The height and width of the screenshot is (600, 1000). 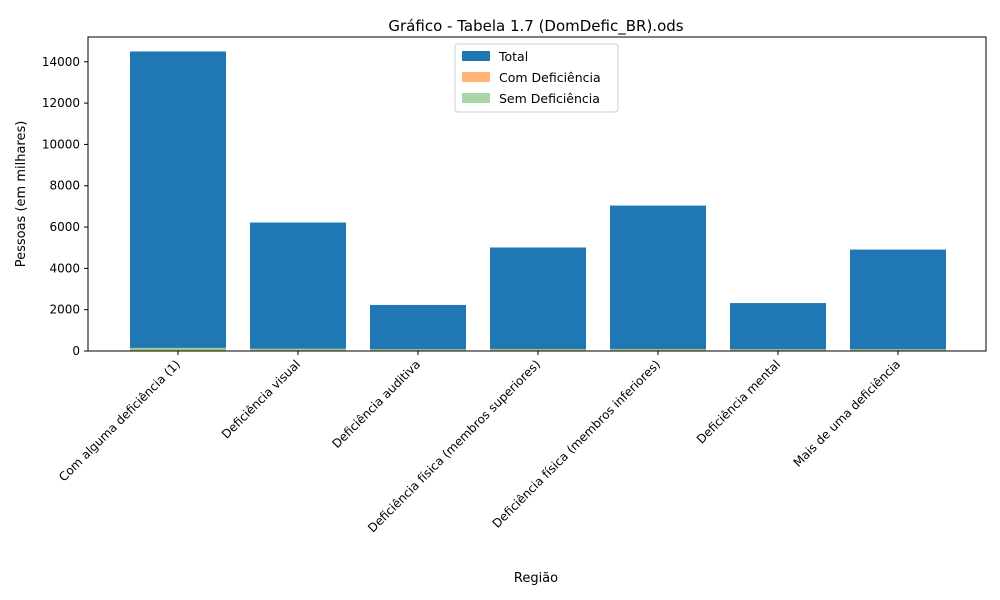 I want to click on x-tick-label: Mais de uma deficiência, so click(x=847, y=413).